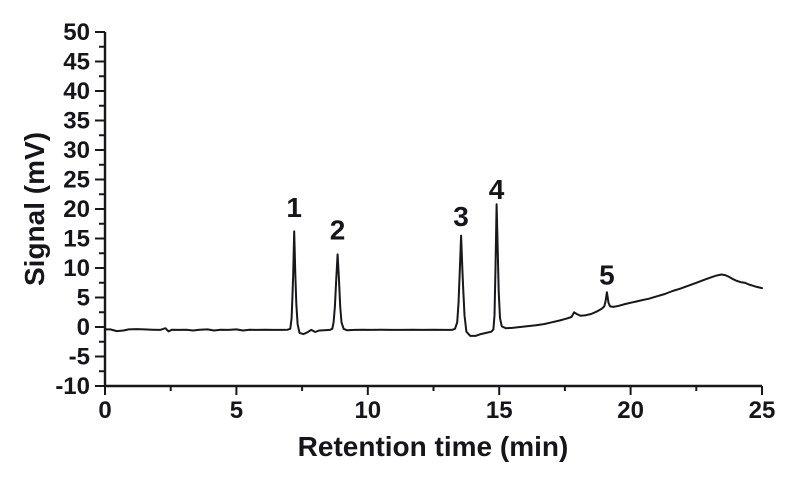 This screenshot has width=800, height=478. What do you see at coordinates (76, 268) in the screenshot?
I see `y-tick-label: 10` at bounding box center [76, 268].